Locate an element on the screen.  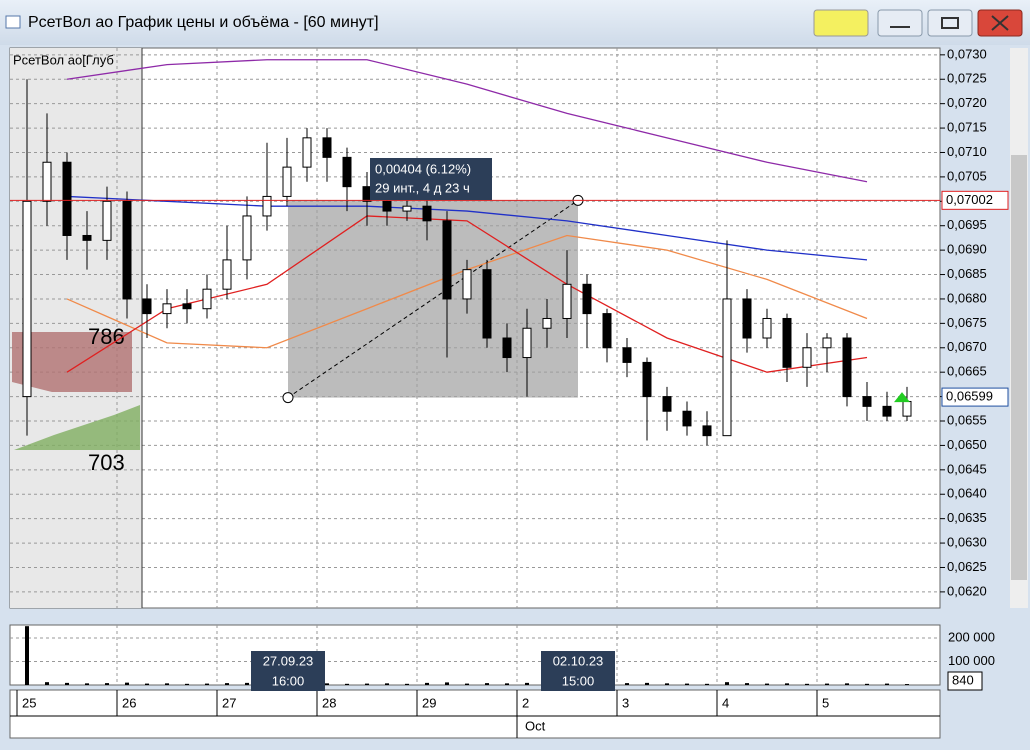
last-label: 0,06599 is located at coordinates (969, 396).